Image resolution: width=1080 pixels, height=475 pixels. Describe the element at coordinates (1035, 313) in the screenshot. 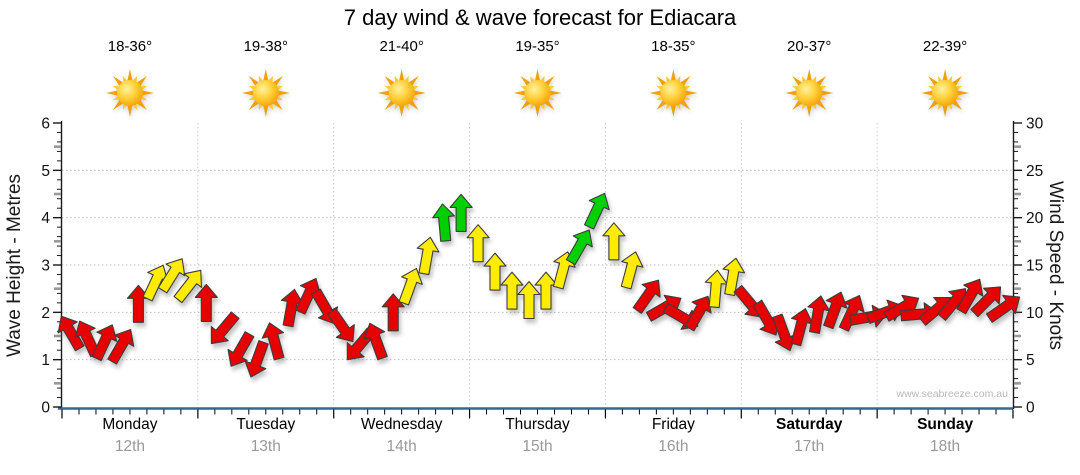

I see `right-axis-tick-label: 10` at that location.